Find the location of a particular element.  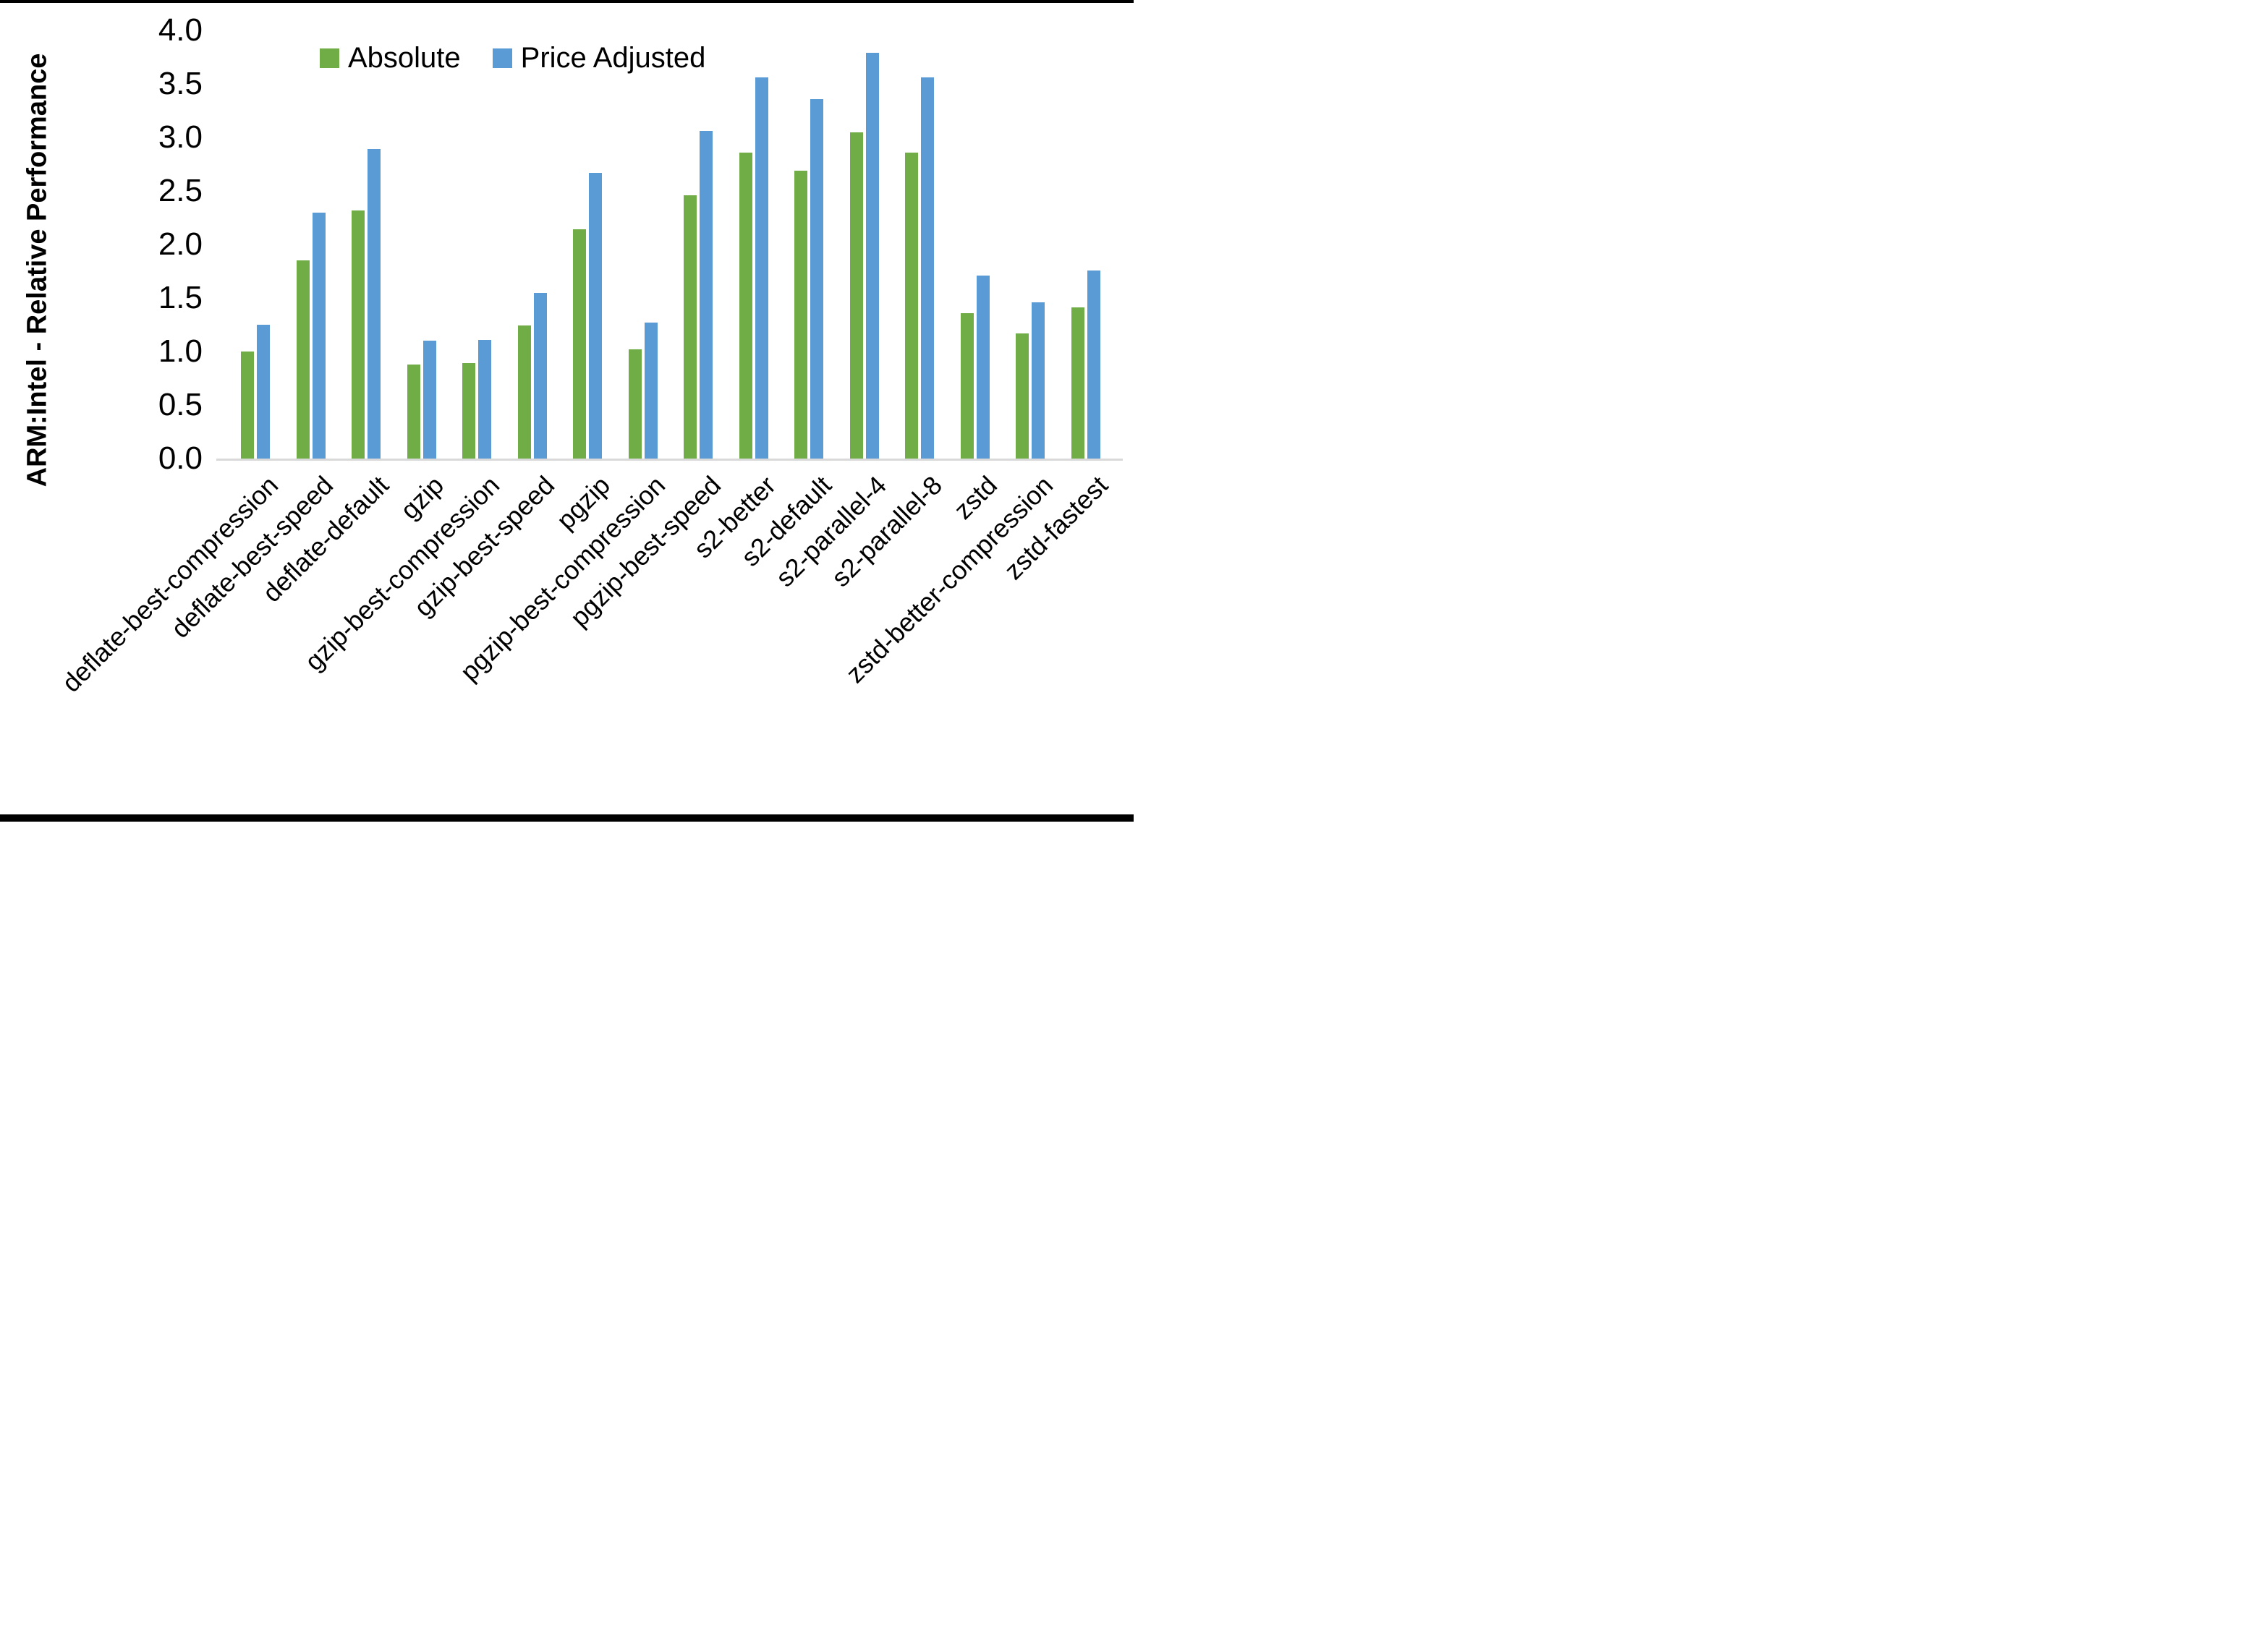

legend-label-absolute: Absolute is located at coordinates (404, 58).